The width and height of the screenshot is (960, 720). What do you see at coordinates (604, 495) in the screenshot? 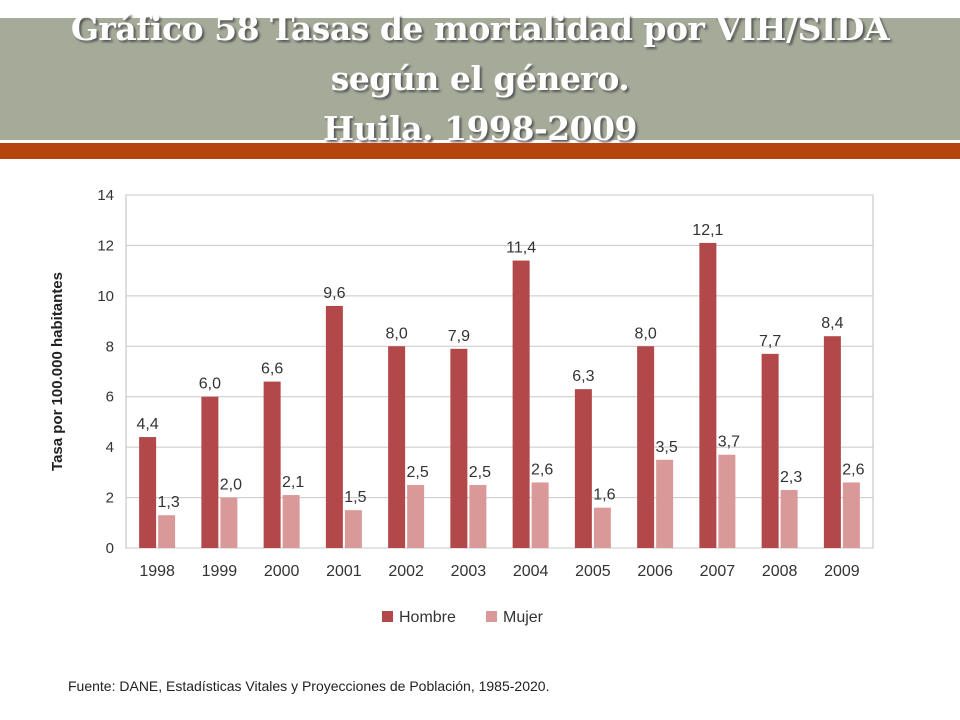
I see `data-label-mujer-2005: 1,6` at bounding box center [604, 495].